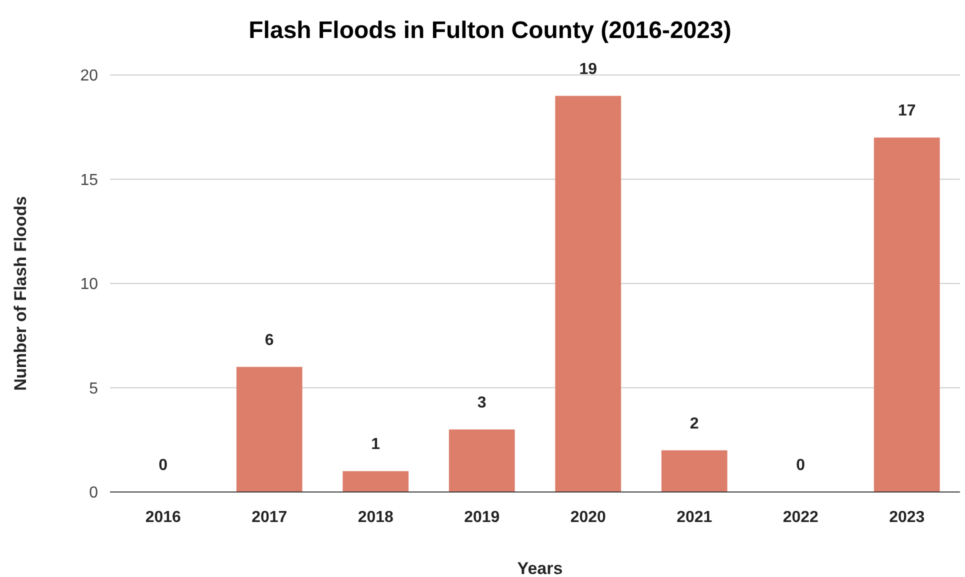  I want to click on x-tick-label: 2017, so click(270, 517).